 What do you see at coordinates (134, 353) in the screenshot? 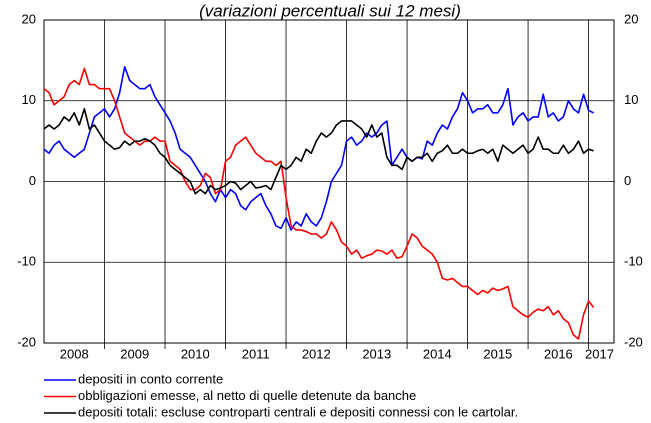
I see `x-tick-label: 2009` at bounding box center [134, 353].